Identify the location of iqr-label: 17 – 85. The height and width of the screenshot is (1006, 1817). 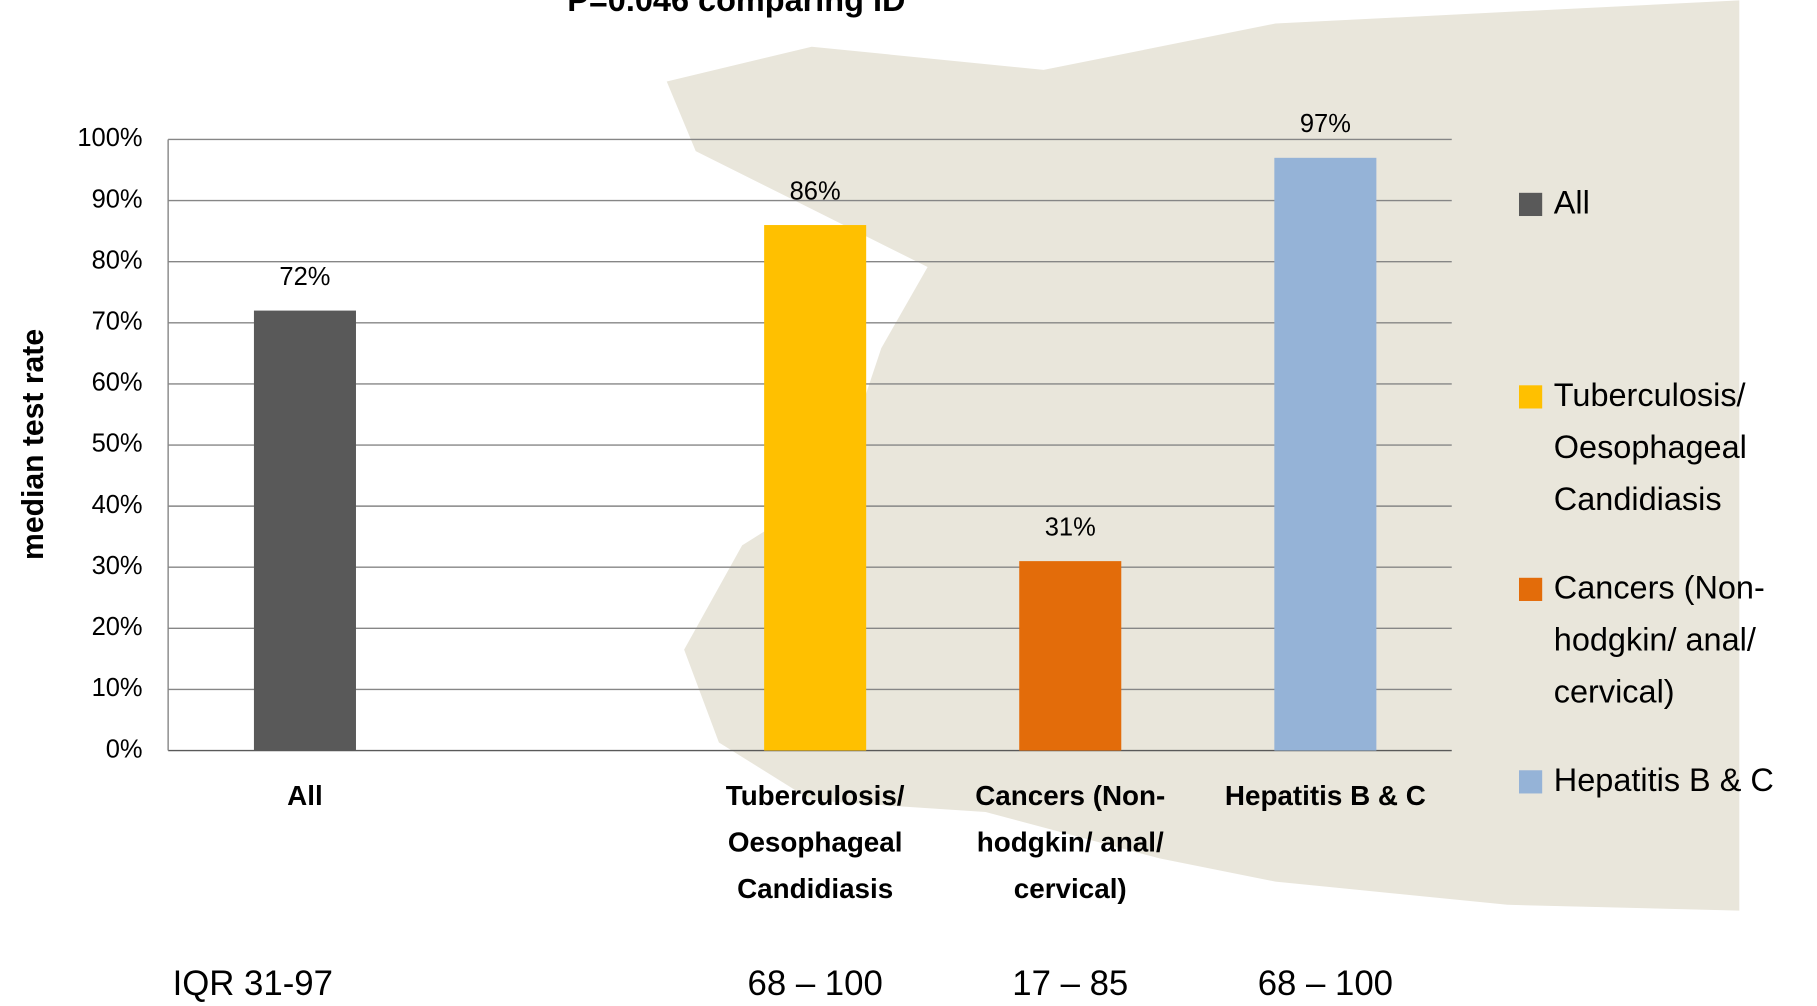
(1070, 984).